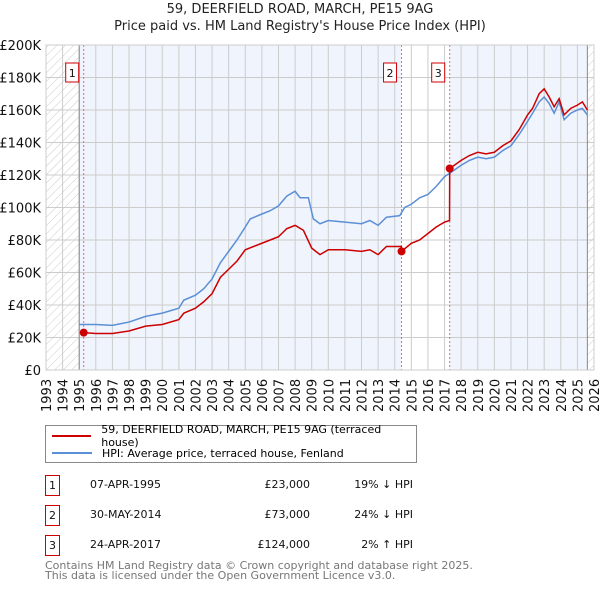  What do you see at coordinates (379, 395) in the screenshot?
I see `x-tick-label: 2013` at bounding box center [379, 395].